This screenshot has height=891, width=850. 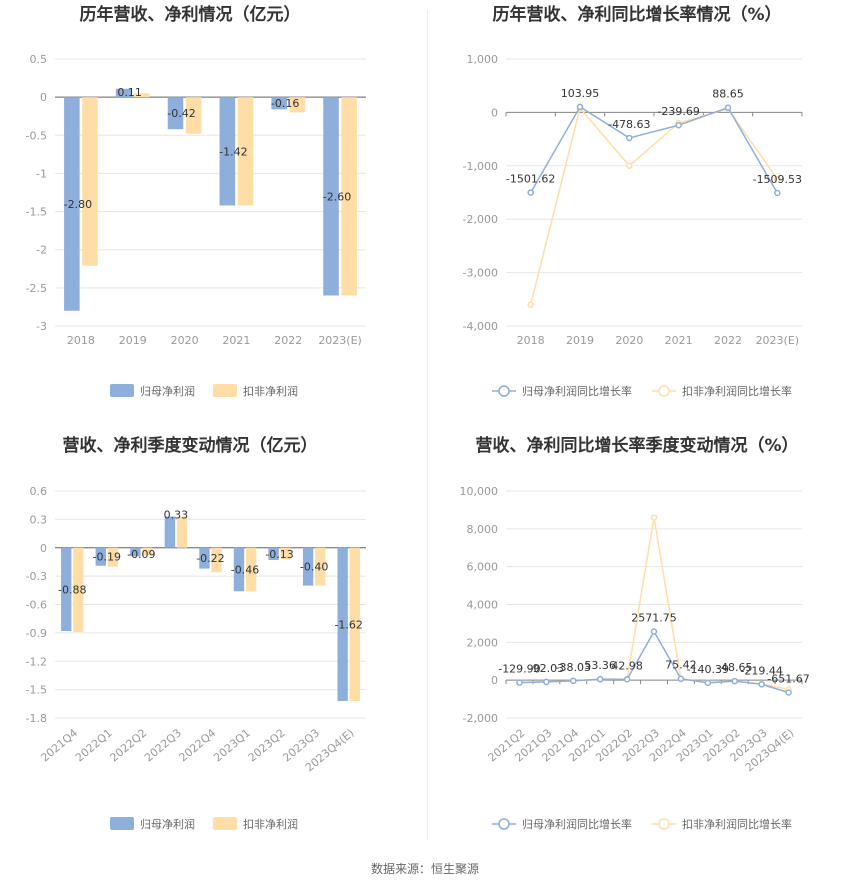 I want to click on y-tick-label: -3, so click(x=41, y=326).